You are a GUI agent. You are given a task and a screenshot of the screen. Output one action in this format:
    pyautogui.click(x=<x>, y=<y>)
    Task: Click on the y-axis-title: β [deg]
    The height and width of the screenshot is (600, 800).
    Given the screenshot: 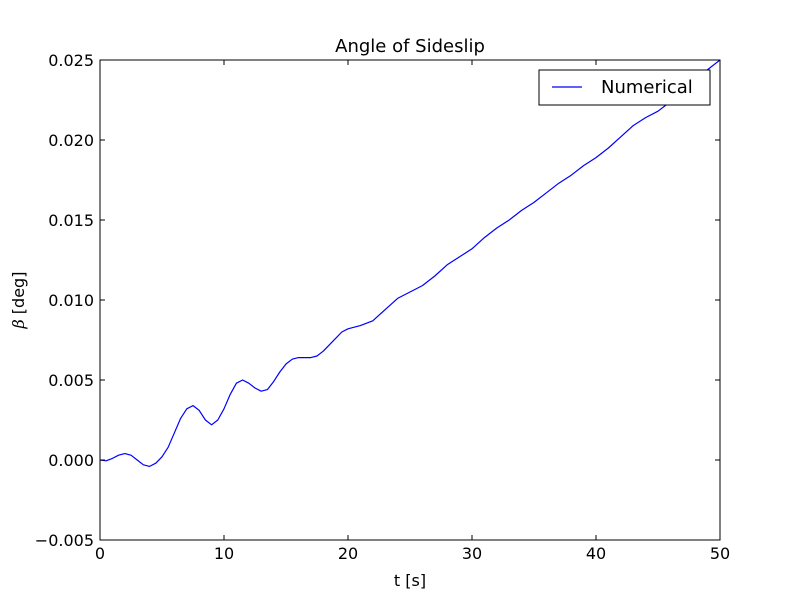 What is the action you would take?
    pyautogui.click(x=18, y=301)
    